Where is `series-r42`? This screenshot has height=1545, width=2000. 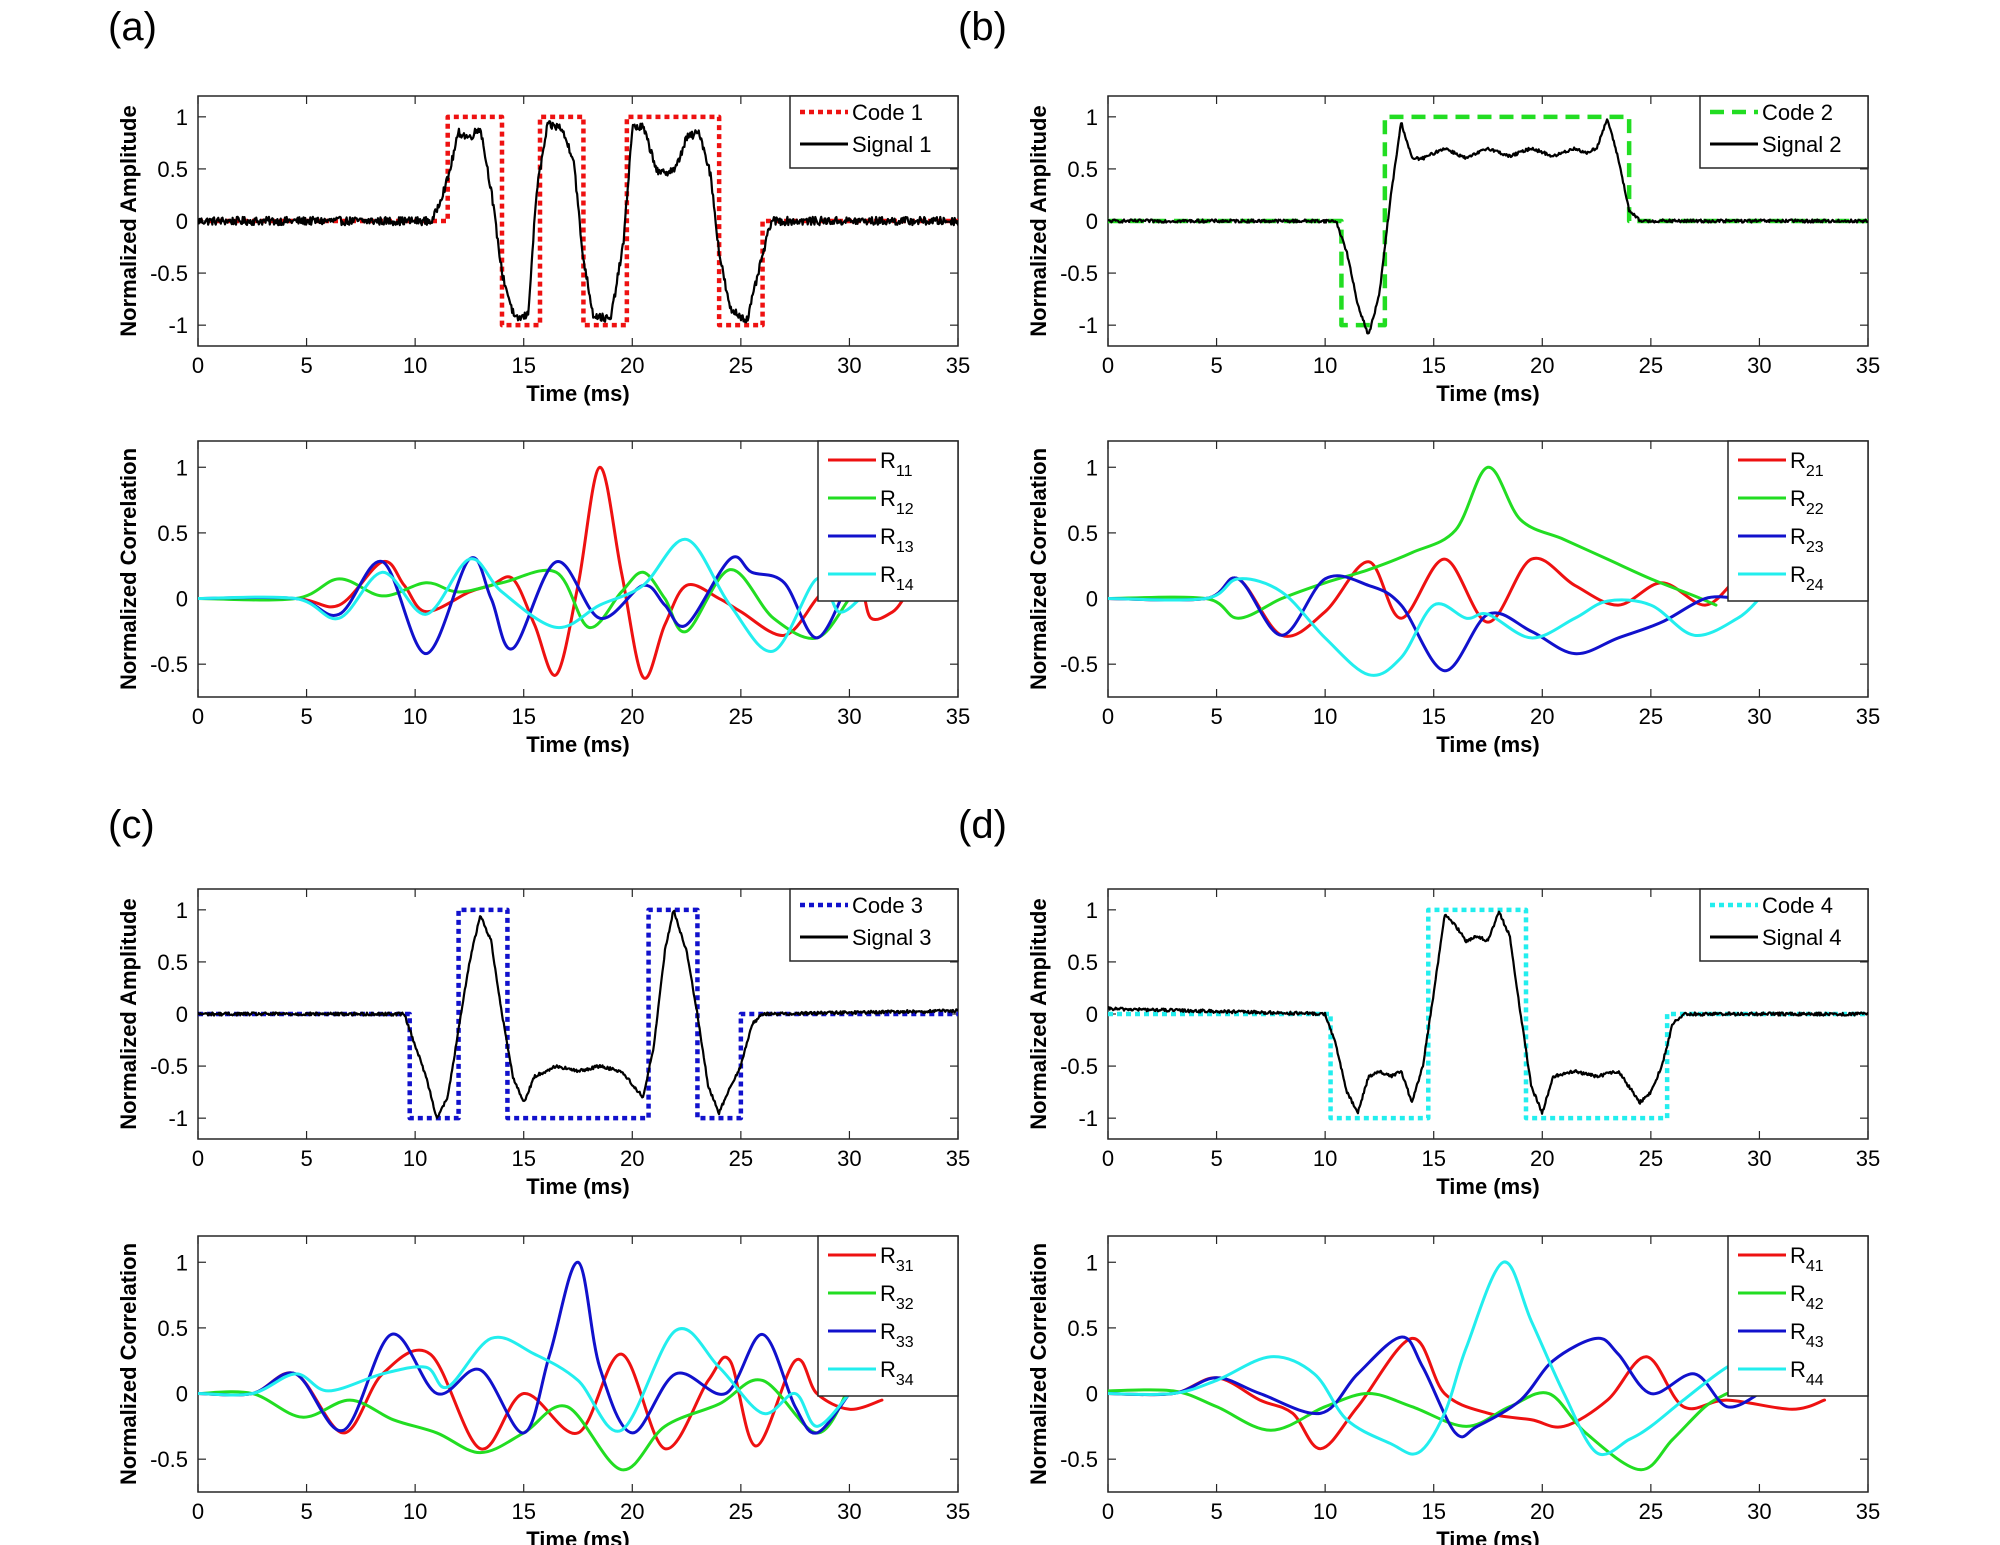
series-r42 is located at coordinates (1418, 1430).